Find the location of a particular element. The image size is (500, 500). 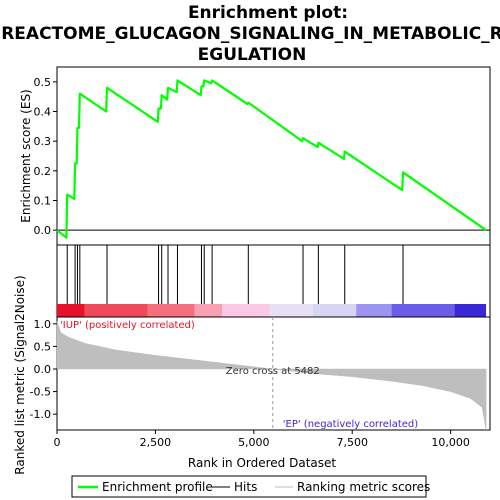

x-tick-label: 7,500 is located at coordinates (352, 442).